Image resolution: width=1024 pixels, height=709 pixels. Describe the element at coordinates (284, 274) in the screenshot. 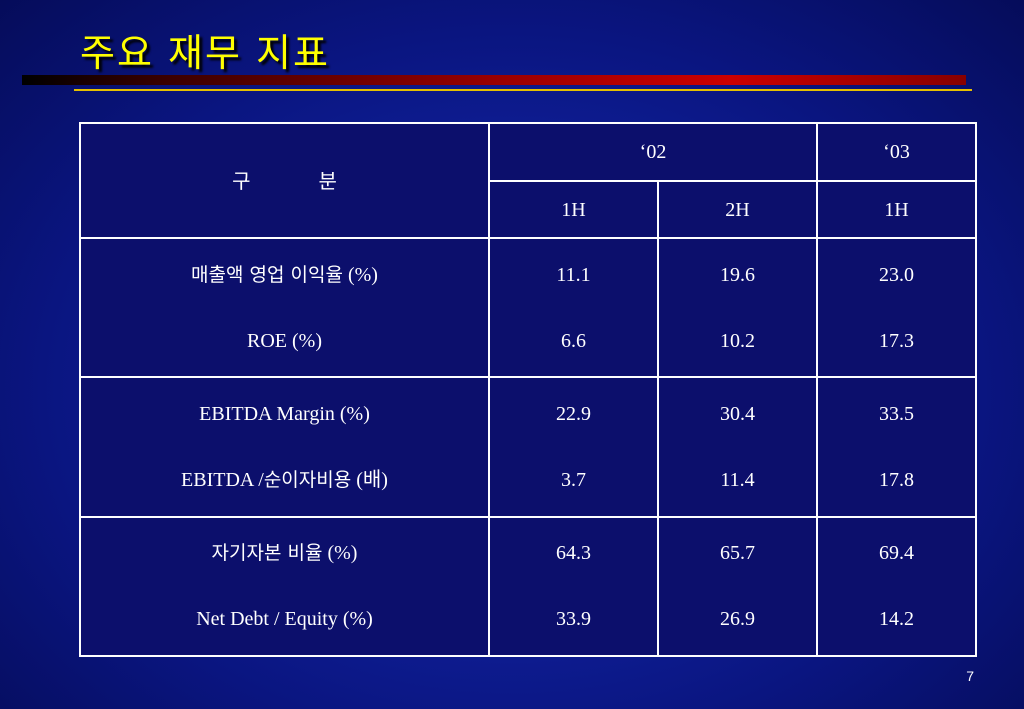

I see `row-label: 매출액 영업 이익율 (%)` at that location.